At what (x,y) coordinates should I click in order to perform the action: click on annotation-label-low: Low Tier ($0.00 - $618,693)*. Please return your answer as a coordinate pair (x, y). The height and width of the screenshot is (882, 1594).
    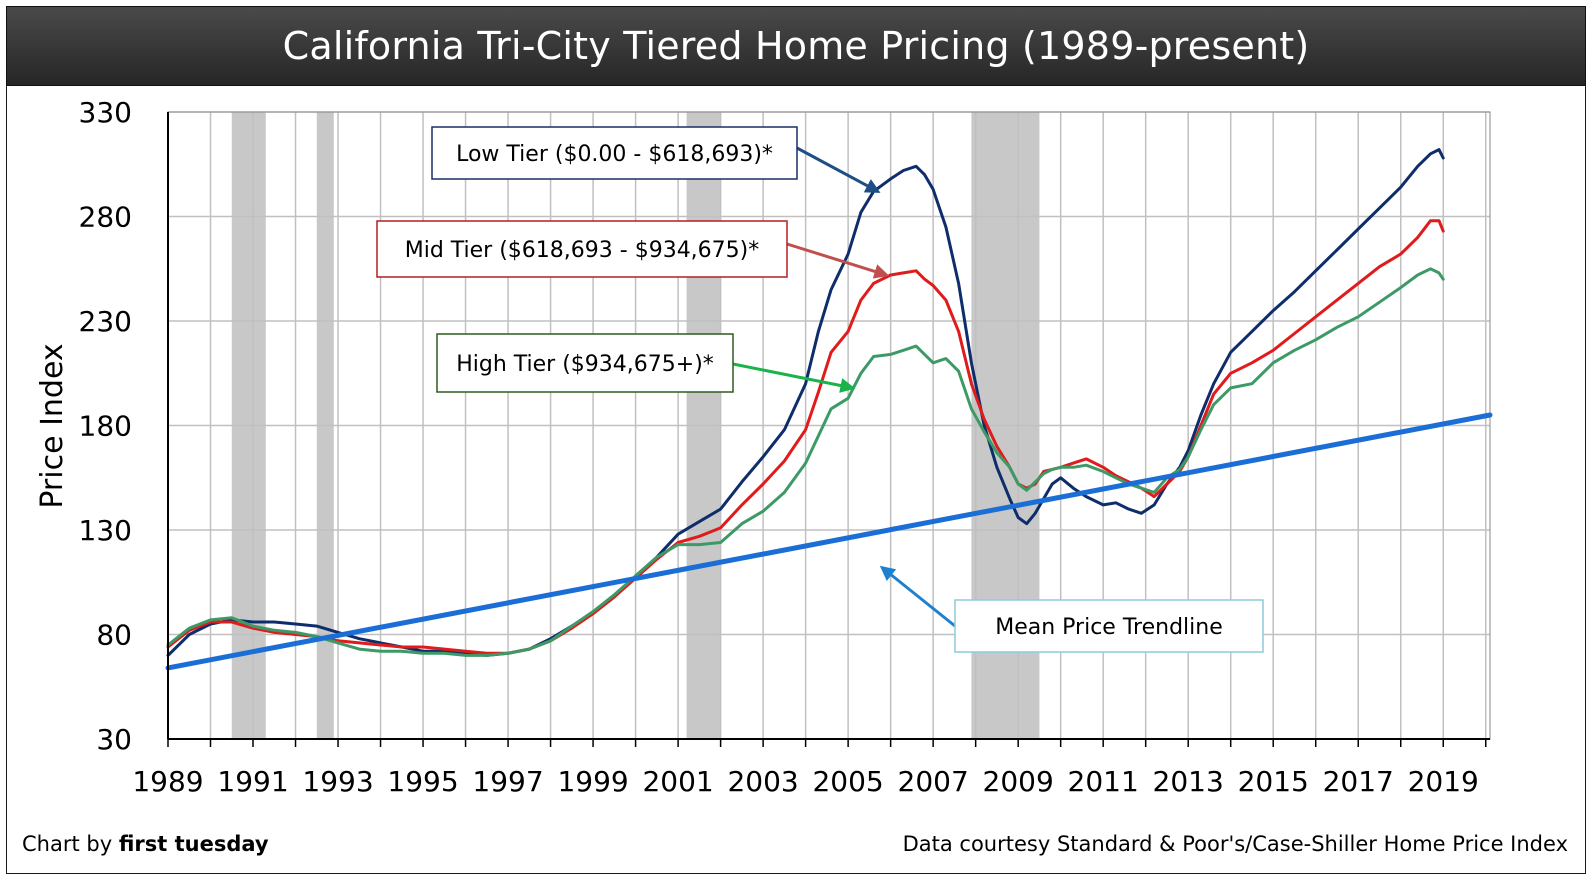
    Looking at the image, I should click on (614, 154).